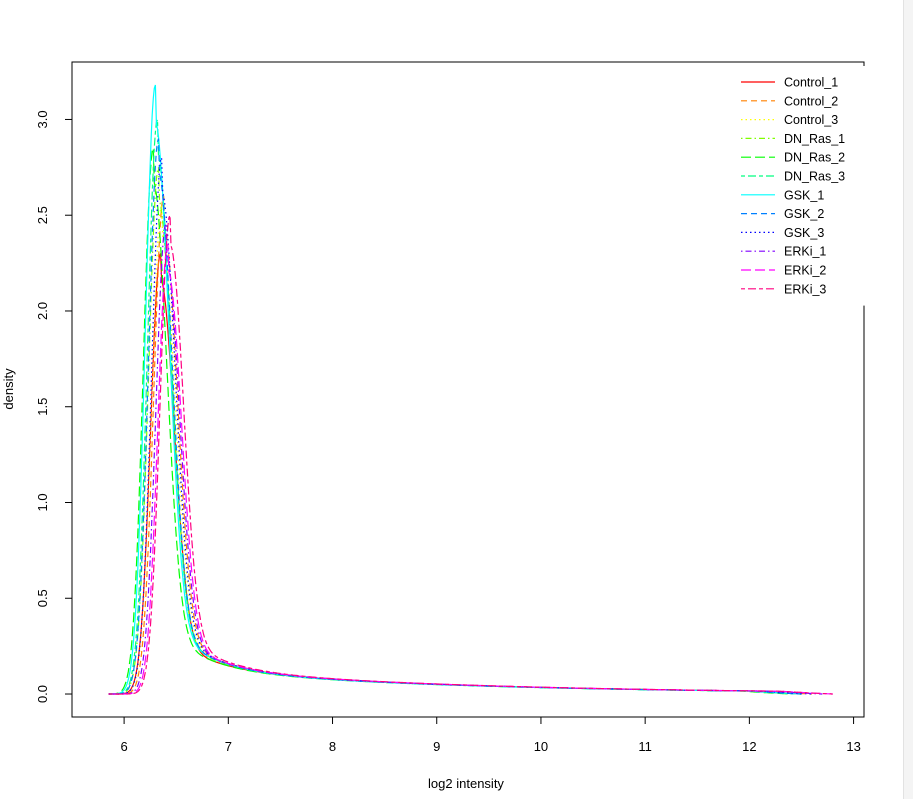 This screenshot has width=913, height=799. What do you see at coordinates (804, 233) in the screenshot?
I see `legend-label: GSK_3` at bounding box center [804, 233].